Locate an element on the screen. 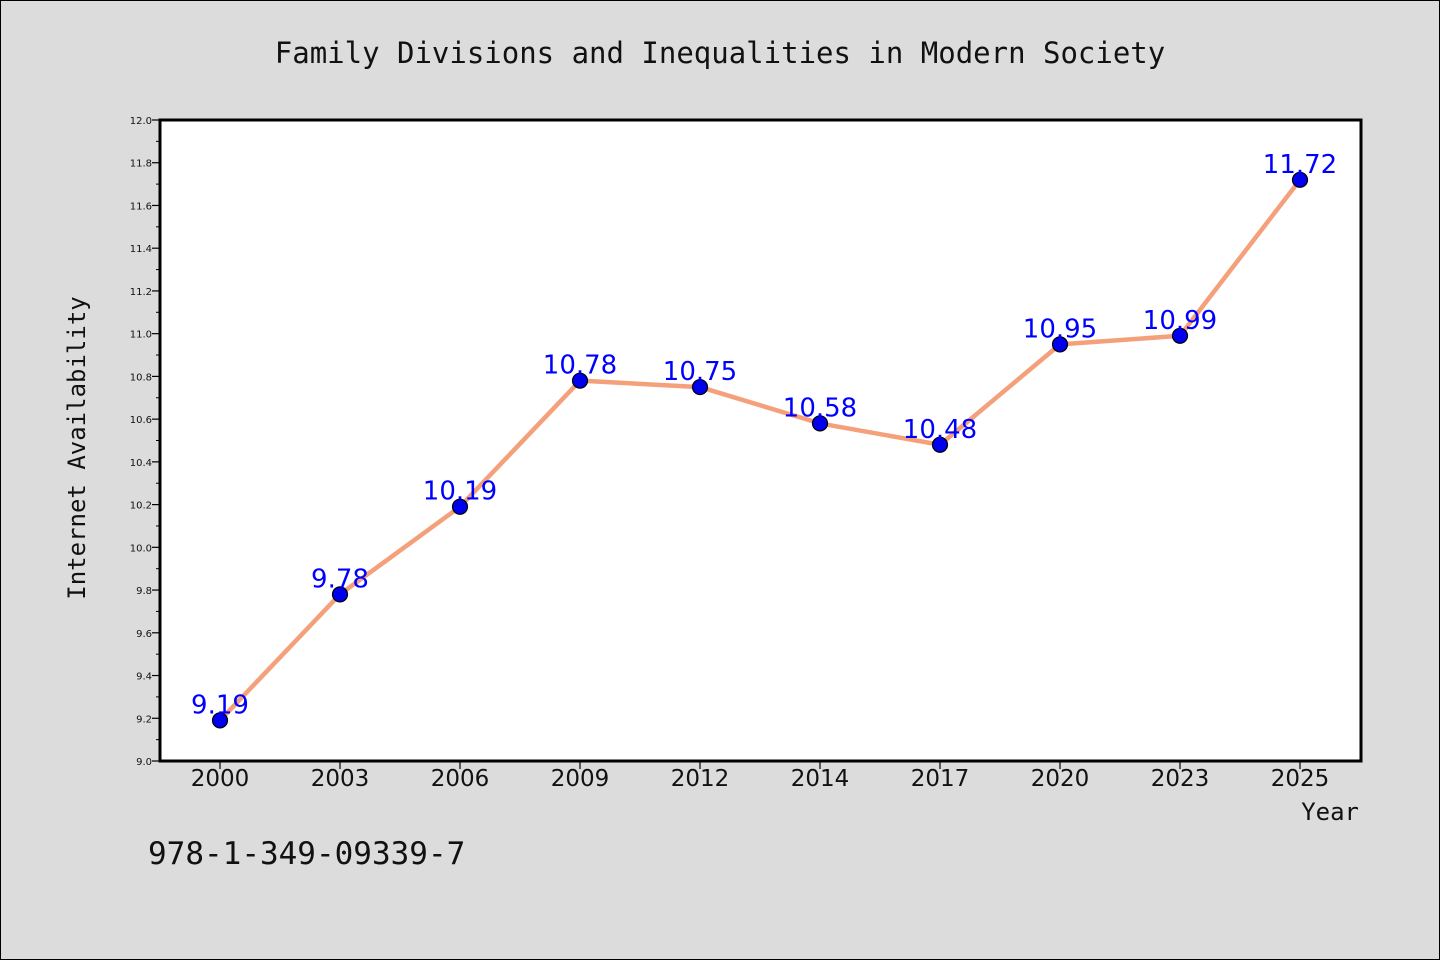 The image size is (1440, 960). y-tick-label: 11.0 is located at coordinates (141, 335).